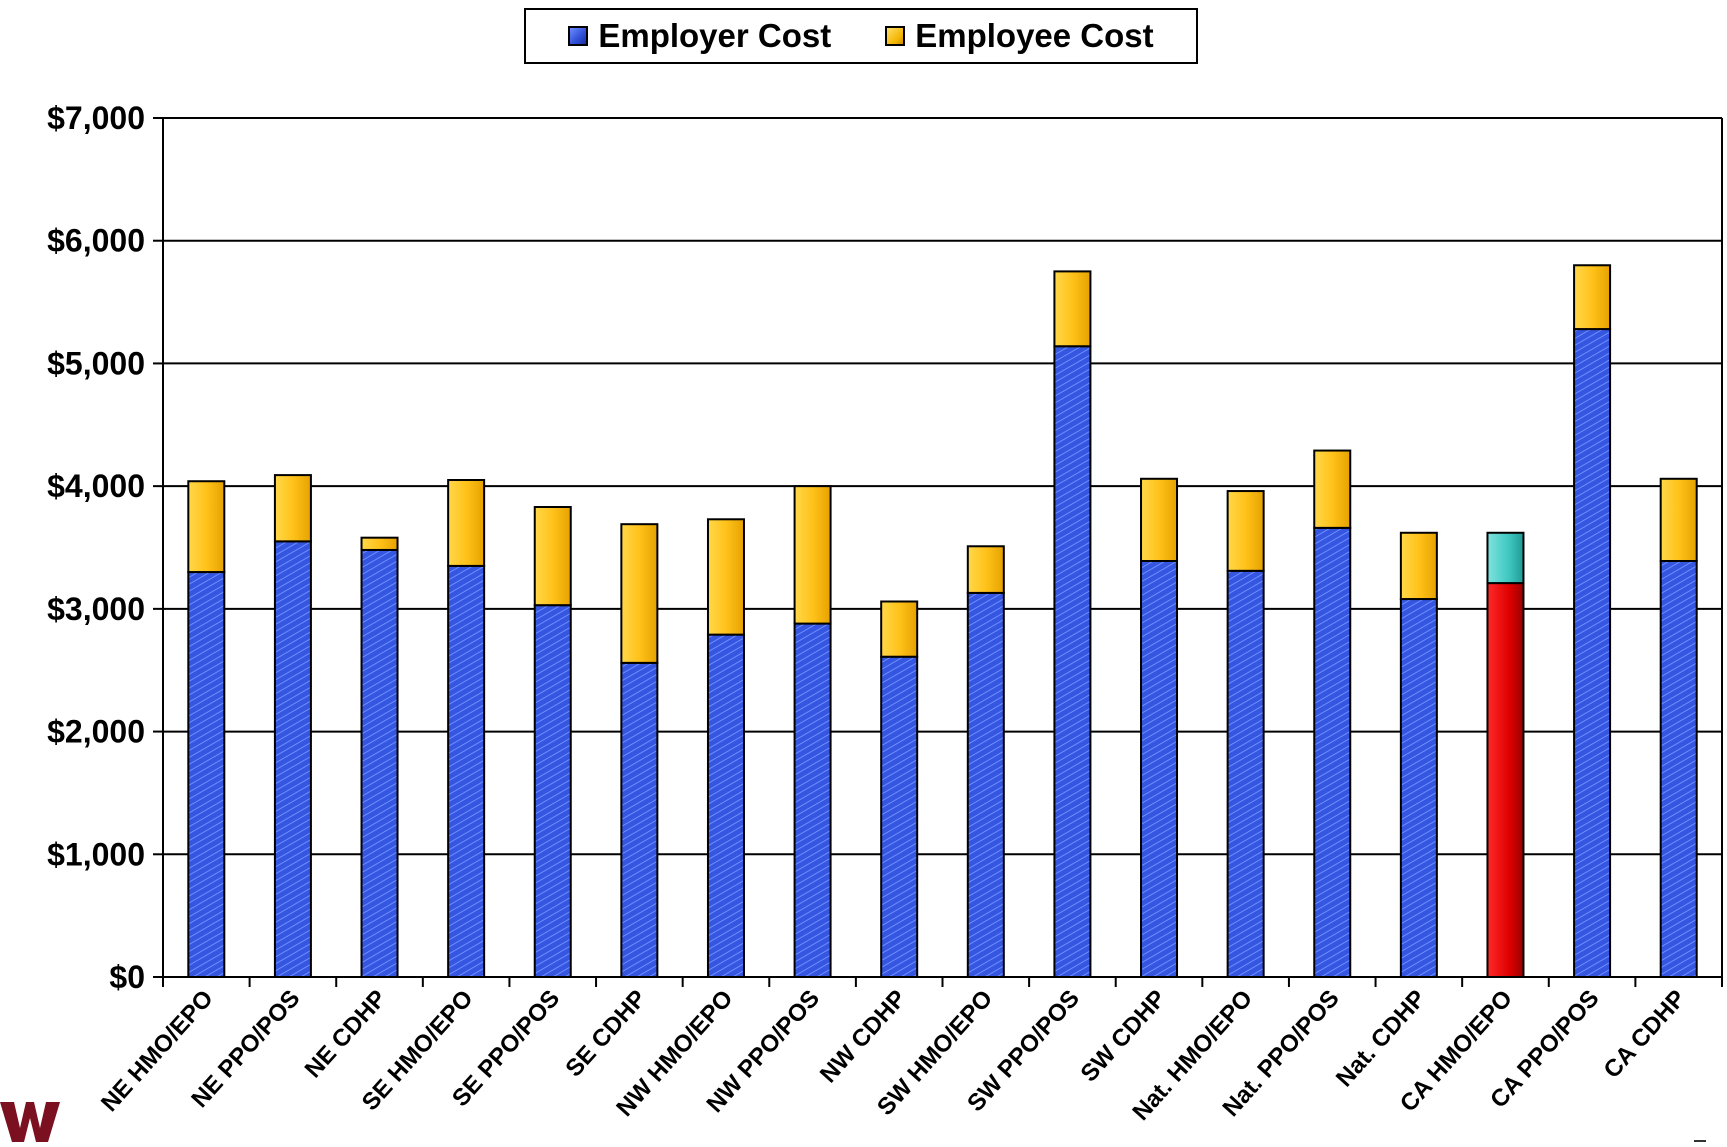 This screenshot has height=1147, width=1727. Describe the element at coordinates (861, 36) in the screenshot. I see `legend: Employer Cost Employee Cost` at that location.